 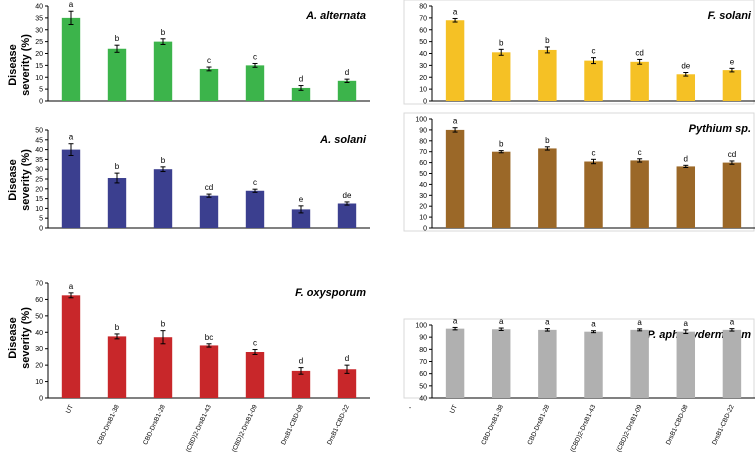 I want to click on panel-f-solani: 0 10 20 30 40 50 60 70 80 F. solani a b b c cd de e, so click(x=579, y=53).